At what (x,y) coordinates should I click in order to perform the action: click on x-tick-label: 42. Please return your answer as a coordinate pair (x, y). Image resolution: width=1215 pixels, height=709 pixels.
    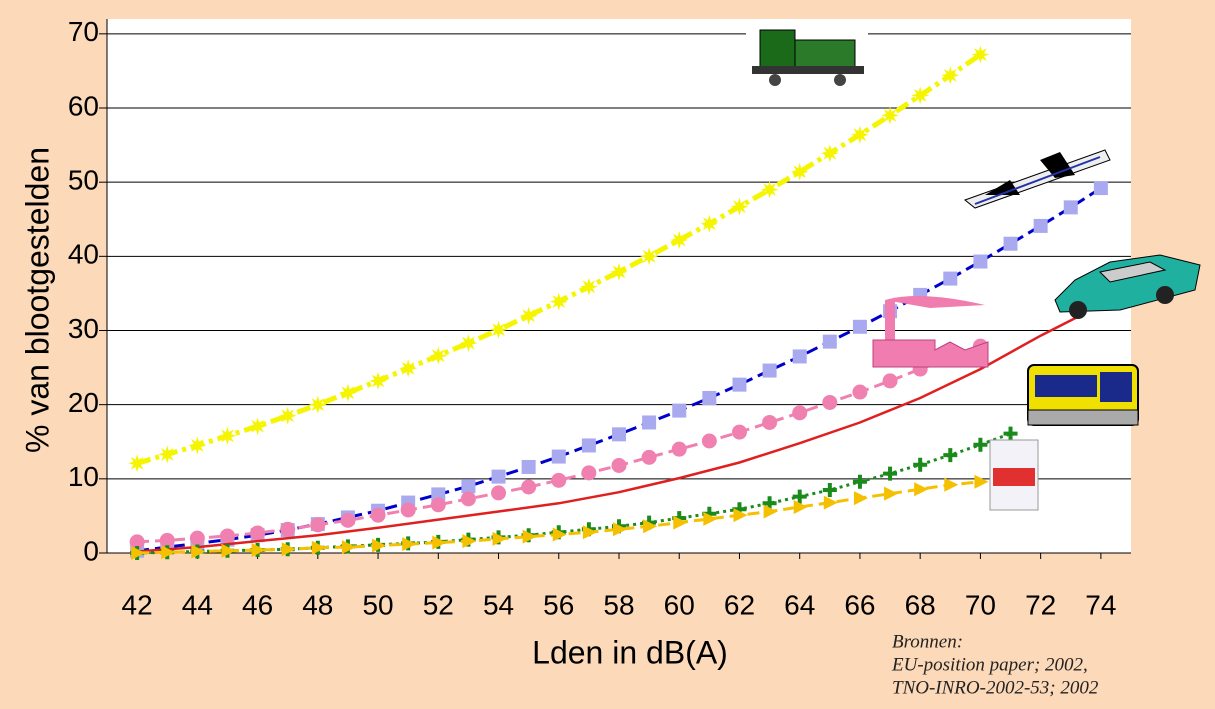
    Looking at the image, I should click on (137, 604).